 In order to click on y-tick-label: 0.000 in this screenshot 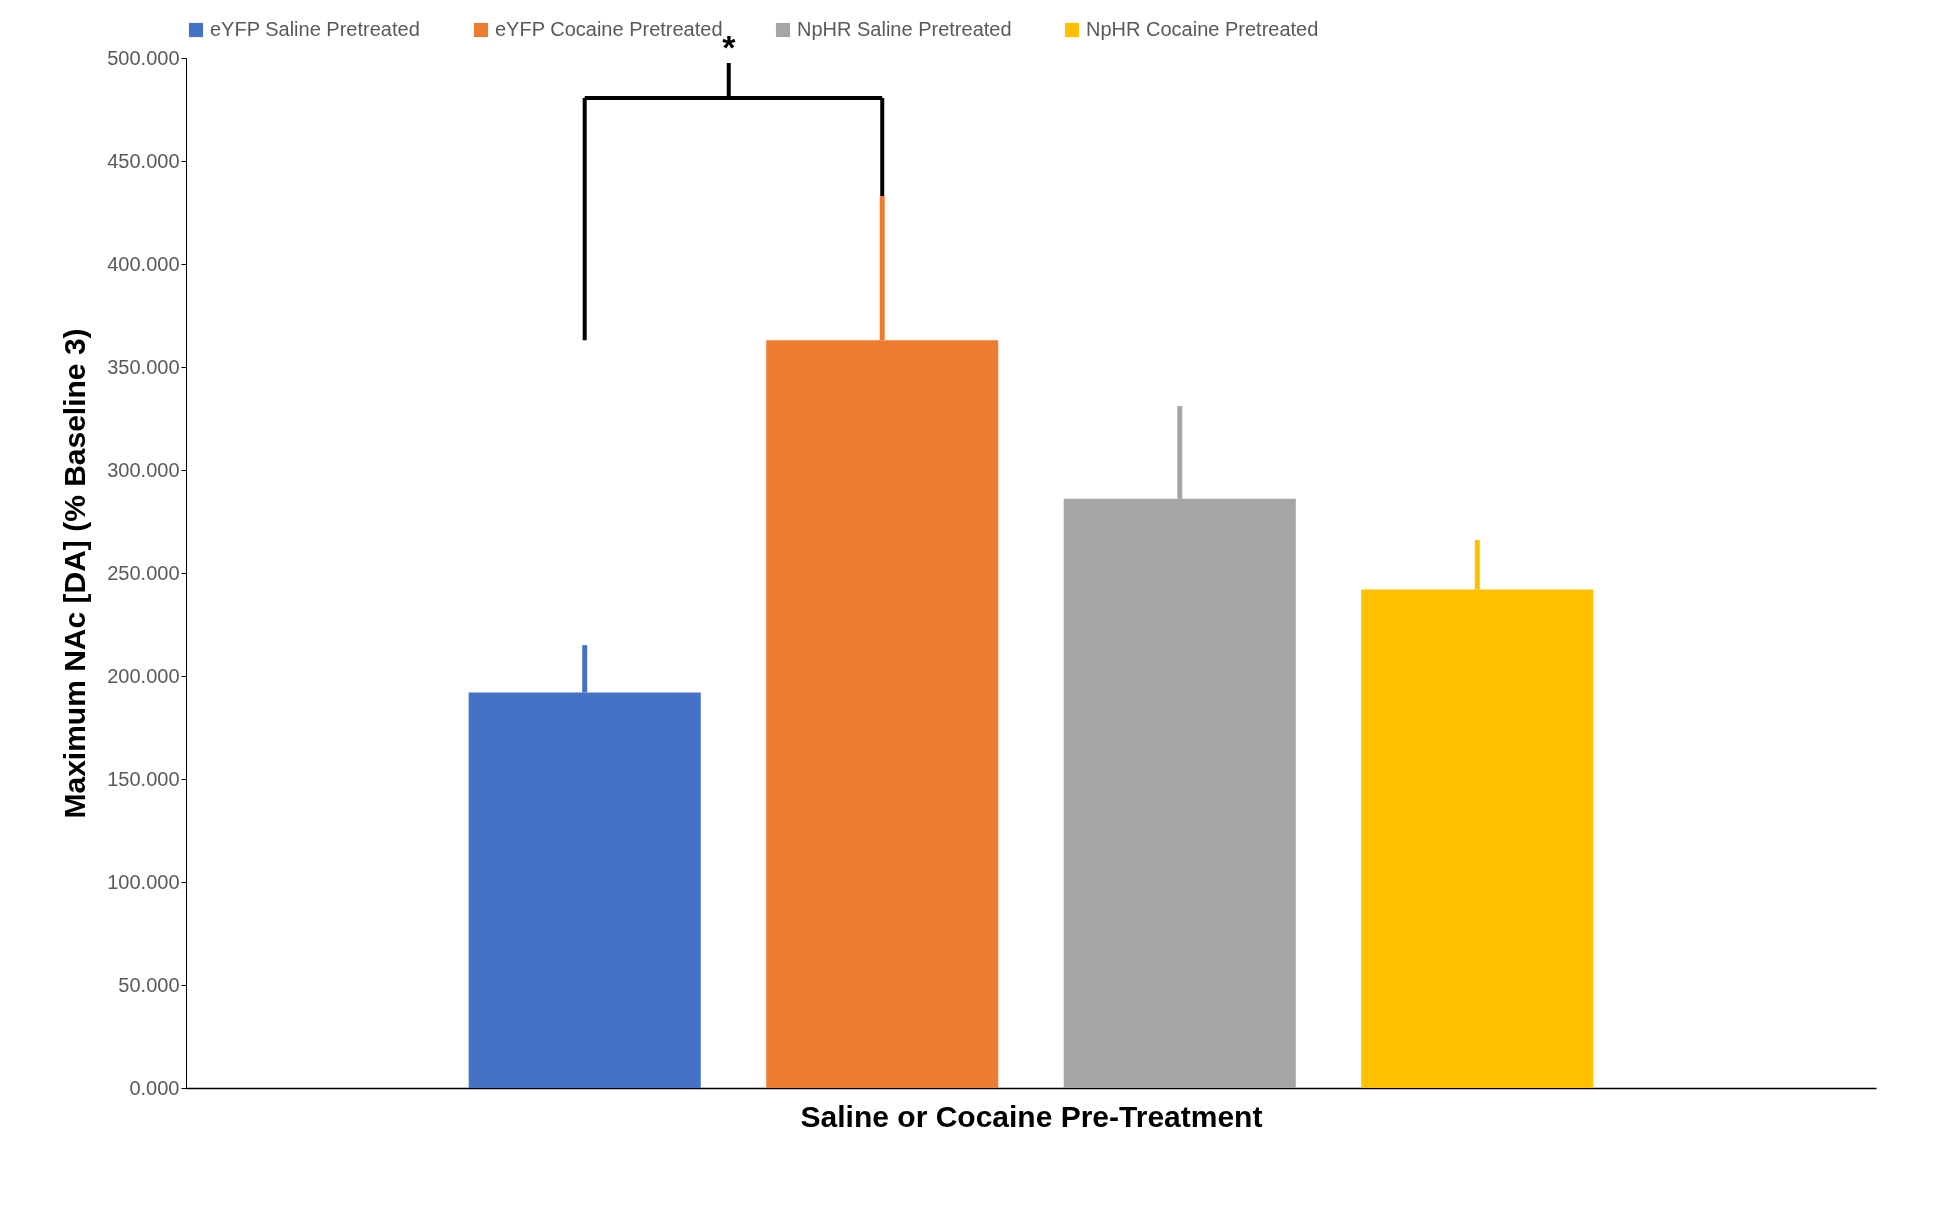, I will do `click(154, 1087)`.